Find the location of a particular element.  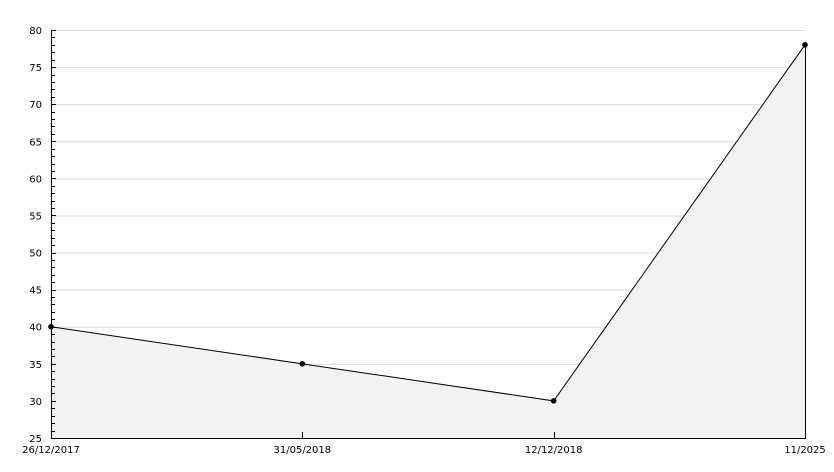

x-tick-label: 31/05/2018 is located at coordinates (303, 450).